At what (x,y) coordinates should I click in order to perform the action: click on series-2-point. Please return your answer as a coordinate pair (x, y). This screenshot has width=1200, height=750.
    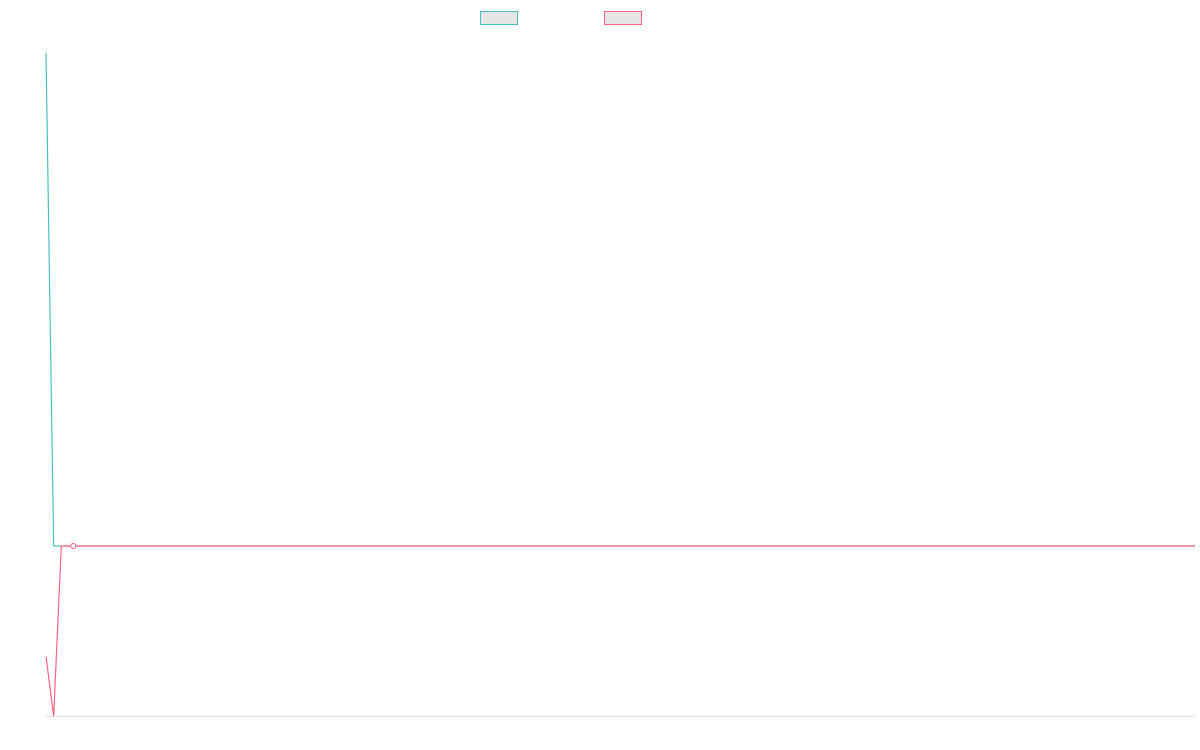
    Looking at the image, I should click on (73, 546).